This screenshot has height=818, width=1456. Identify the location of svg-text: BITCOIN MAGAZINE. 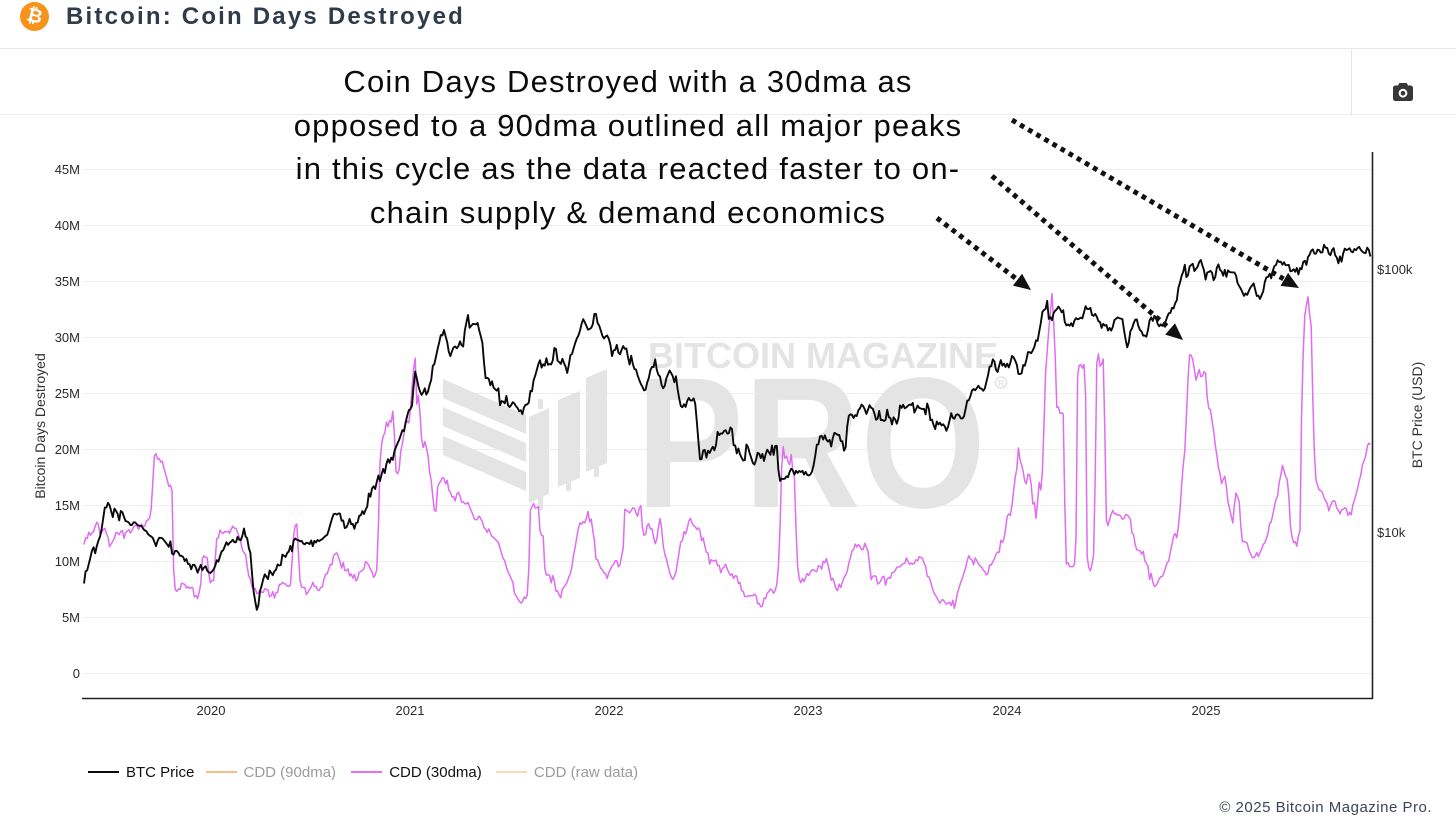
(823, 355).